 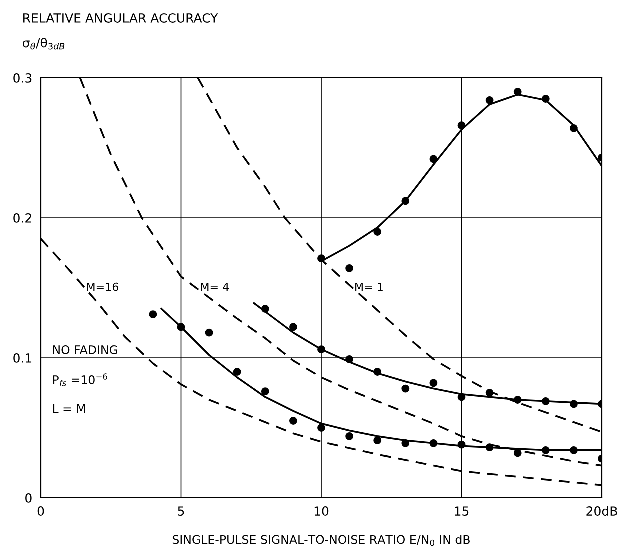 I want to click on y-tick-label: 0.2, so click(x=23, y=218).